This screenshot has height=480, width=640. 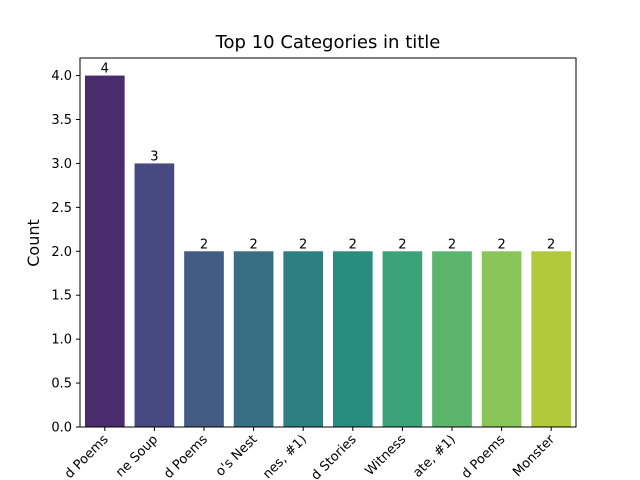 What do you see at coordinates (61, 120) in the screenshot?
I see `y-tick-label-8: 3.5` at bounding box center [61, 120].